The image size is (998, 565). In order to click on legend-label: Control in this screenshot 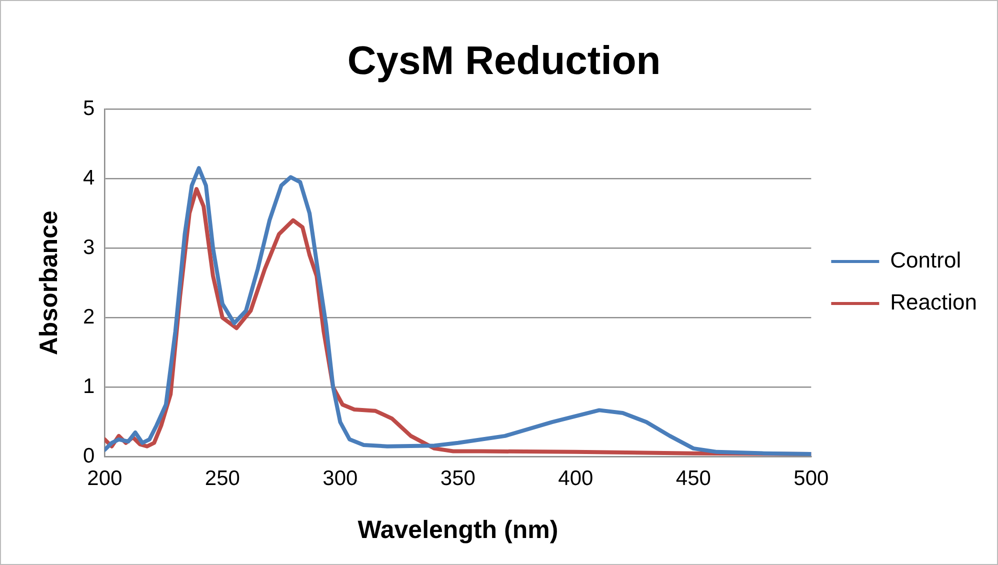, I will do `click(926, 260)`.